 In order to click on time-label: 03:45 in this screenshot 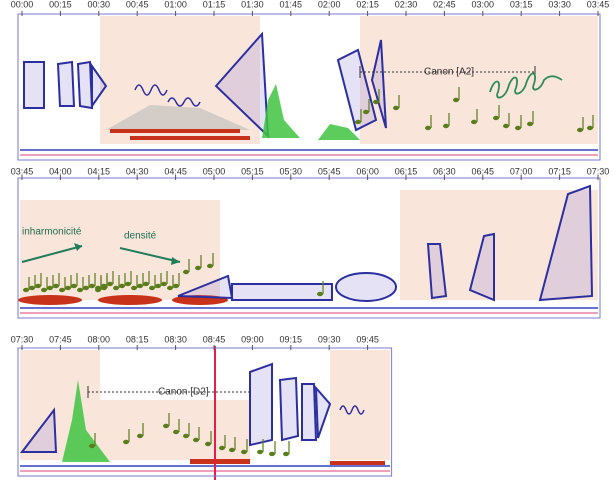, I will do `click(598, 4)`.